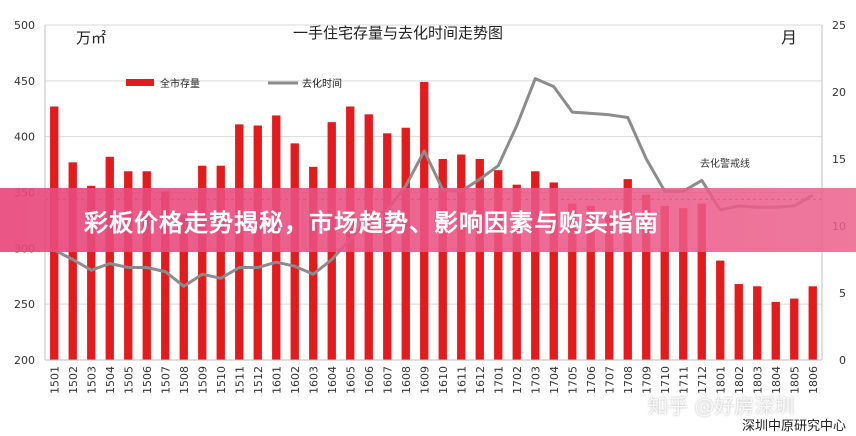 The image size is (856, 436). What do you see at coordinates (73, 380) in the screenshot?
I see `x-tick-label: 1502` at bounding box center [73, 380].